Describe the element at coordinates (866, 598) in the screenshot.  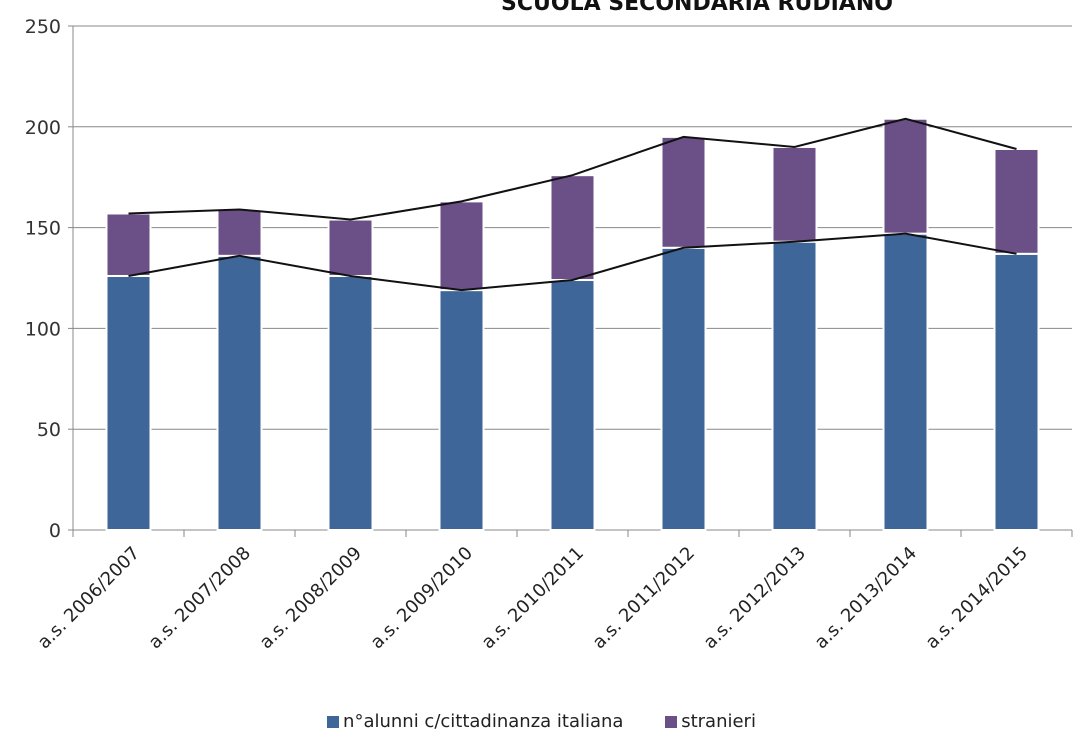
I see `x-tick-label-7: a.s. 2013/2014` at that location.